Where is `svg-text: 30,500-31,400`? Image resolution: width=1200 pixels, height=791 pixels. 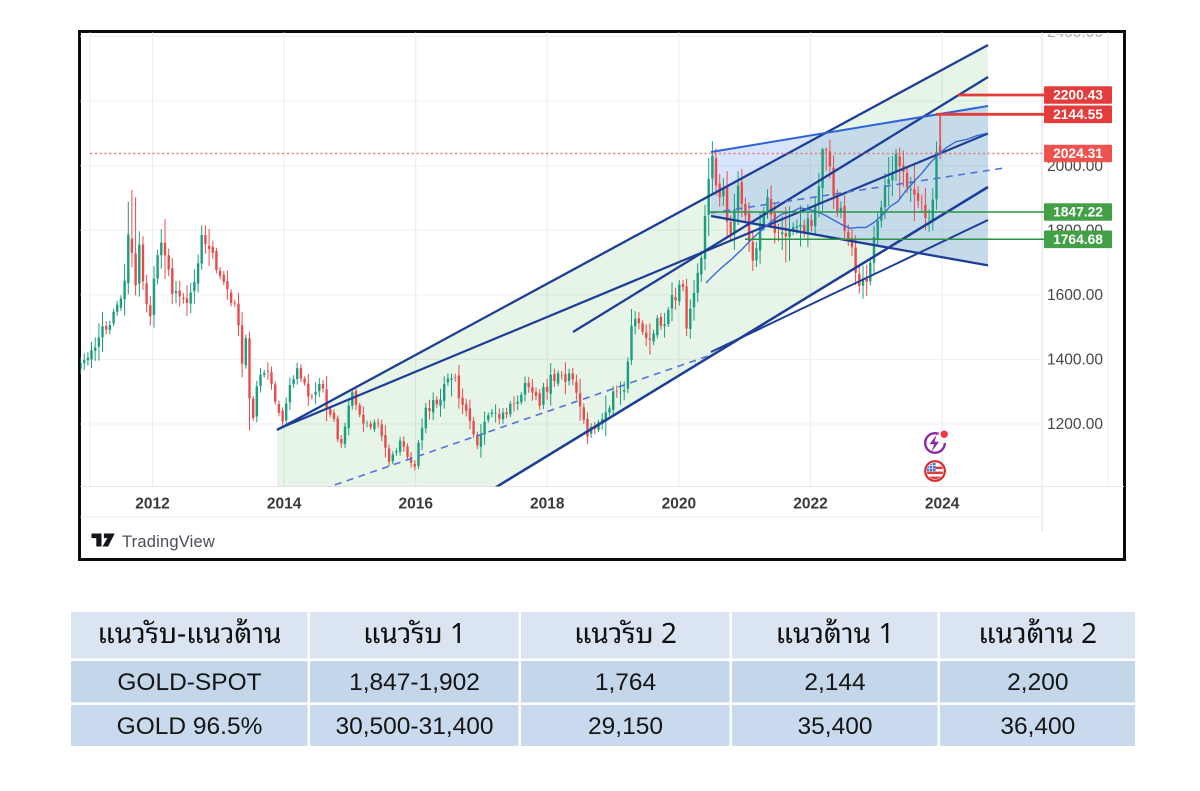 svg-text: 30,500-31,400 is located at coordinates (414, 726).